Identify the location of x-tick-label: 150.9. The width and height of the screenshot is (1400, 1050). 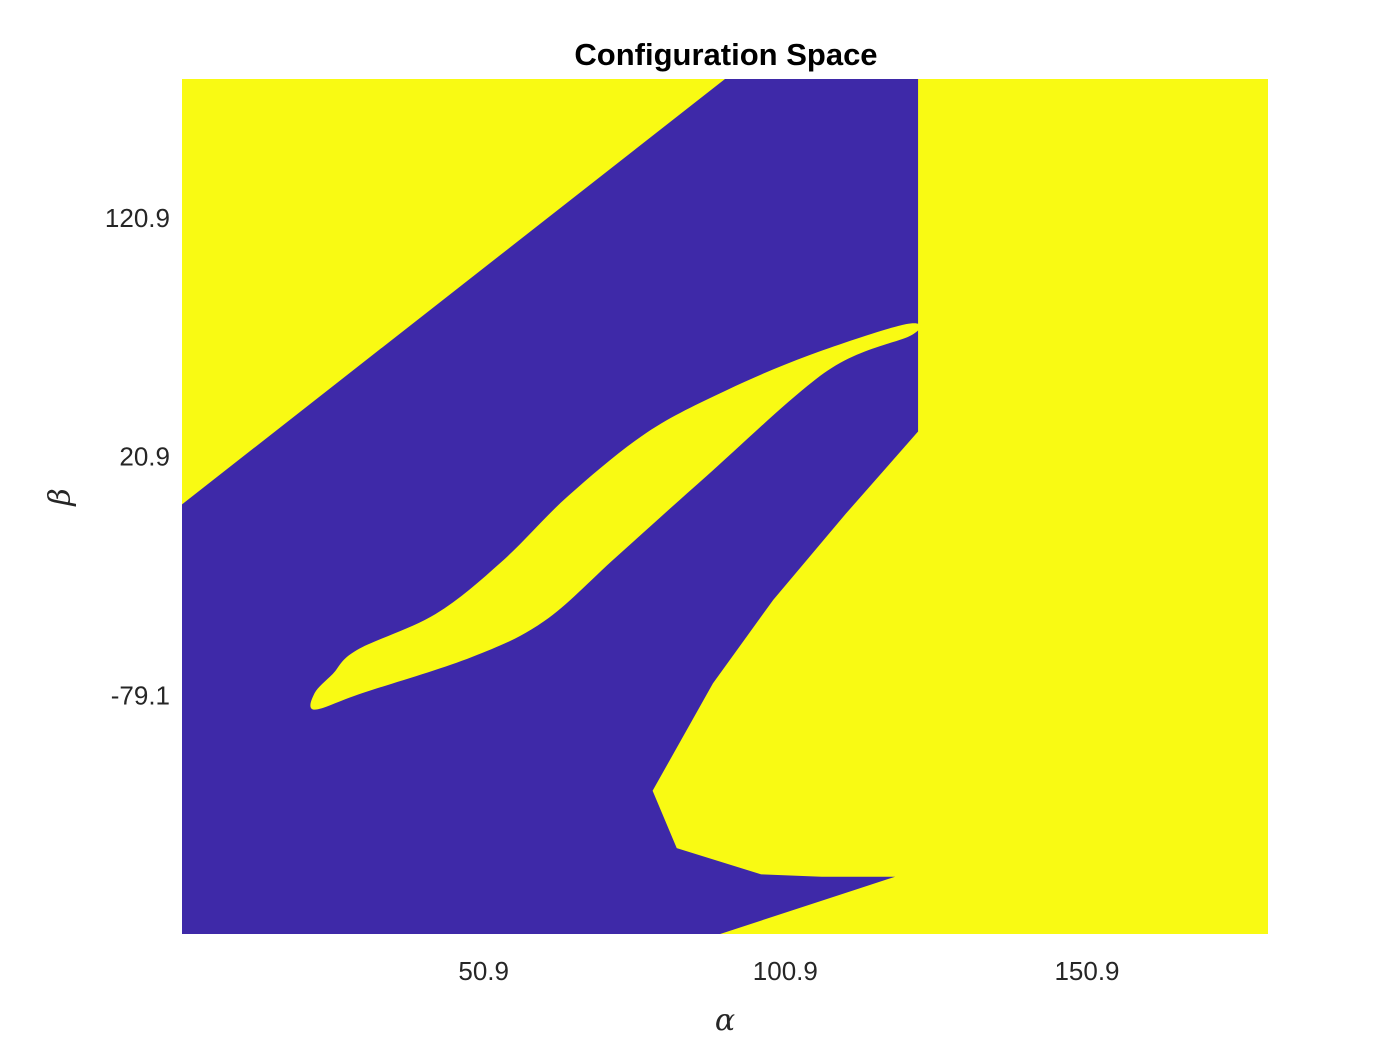
(1086, 971).